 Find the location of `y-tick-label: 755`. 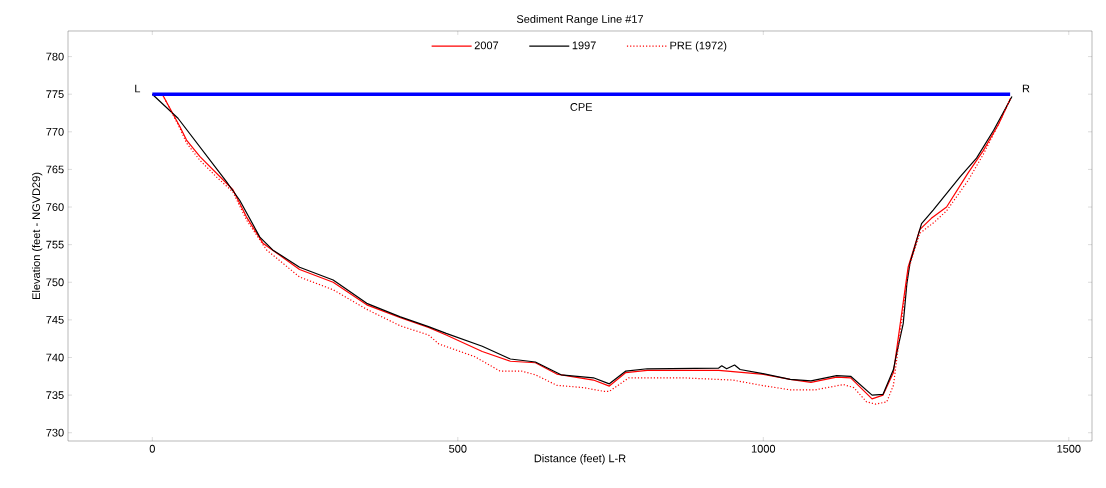

y-tick-label: 755 is located at coordinates (55, 244).